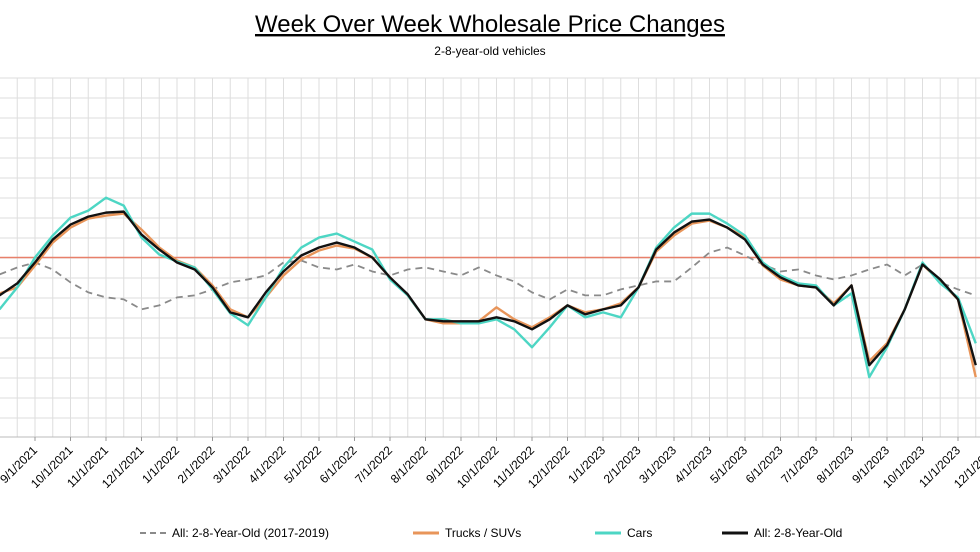 This screenshot has height=552, width=980. I want to click on x-tick-label: 2/1/2022, so click(196, 464).